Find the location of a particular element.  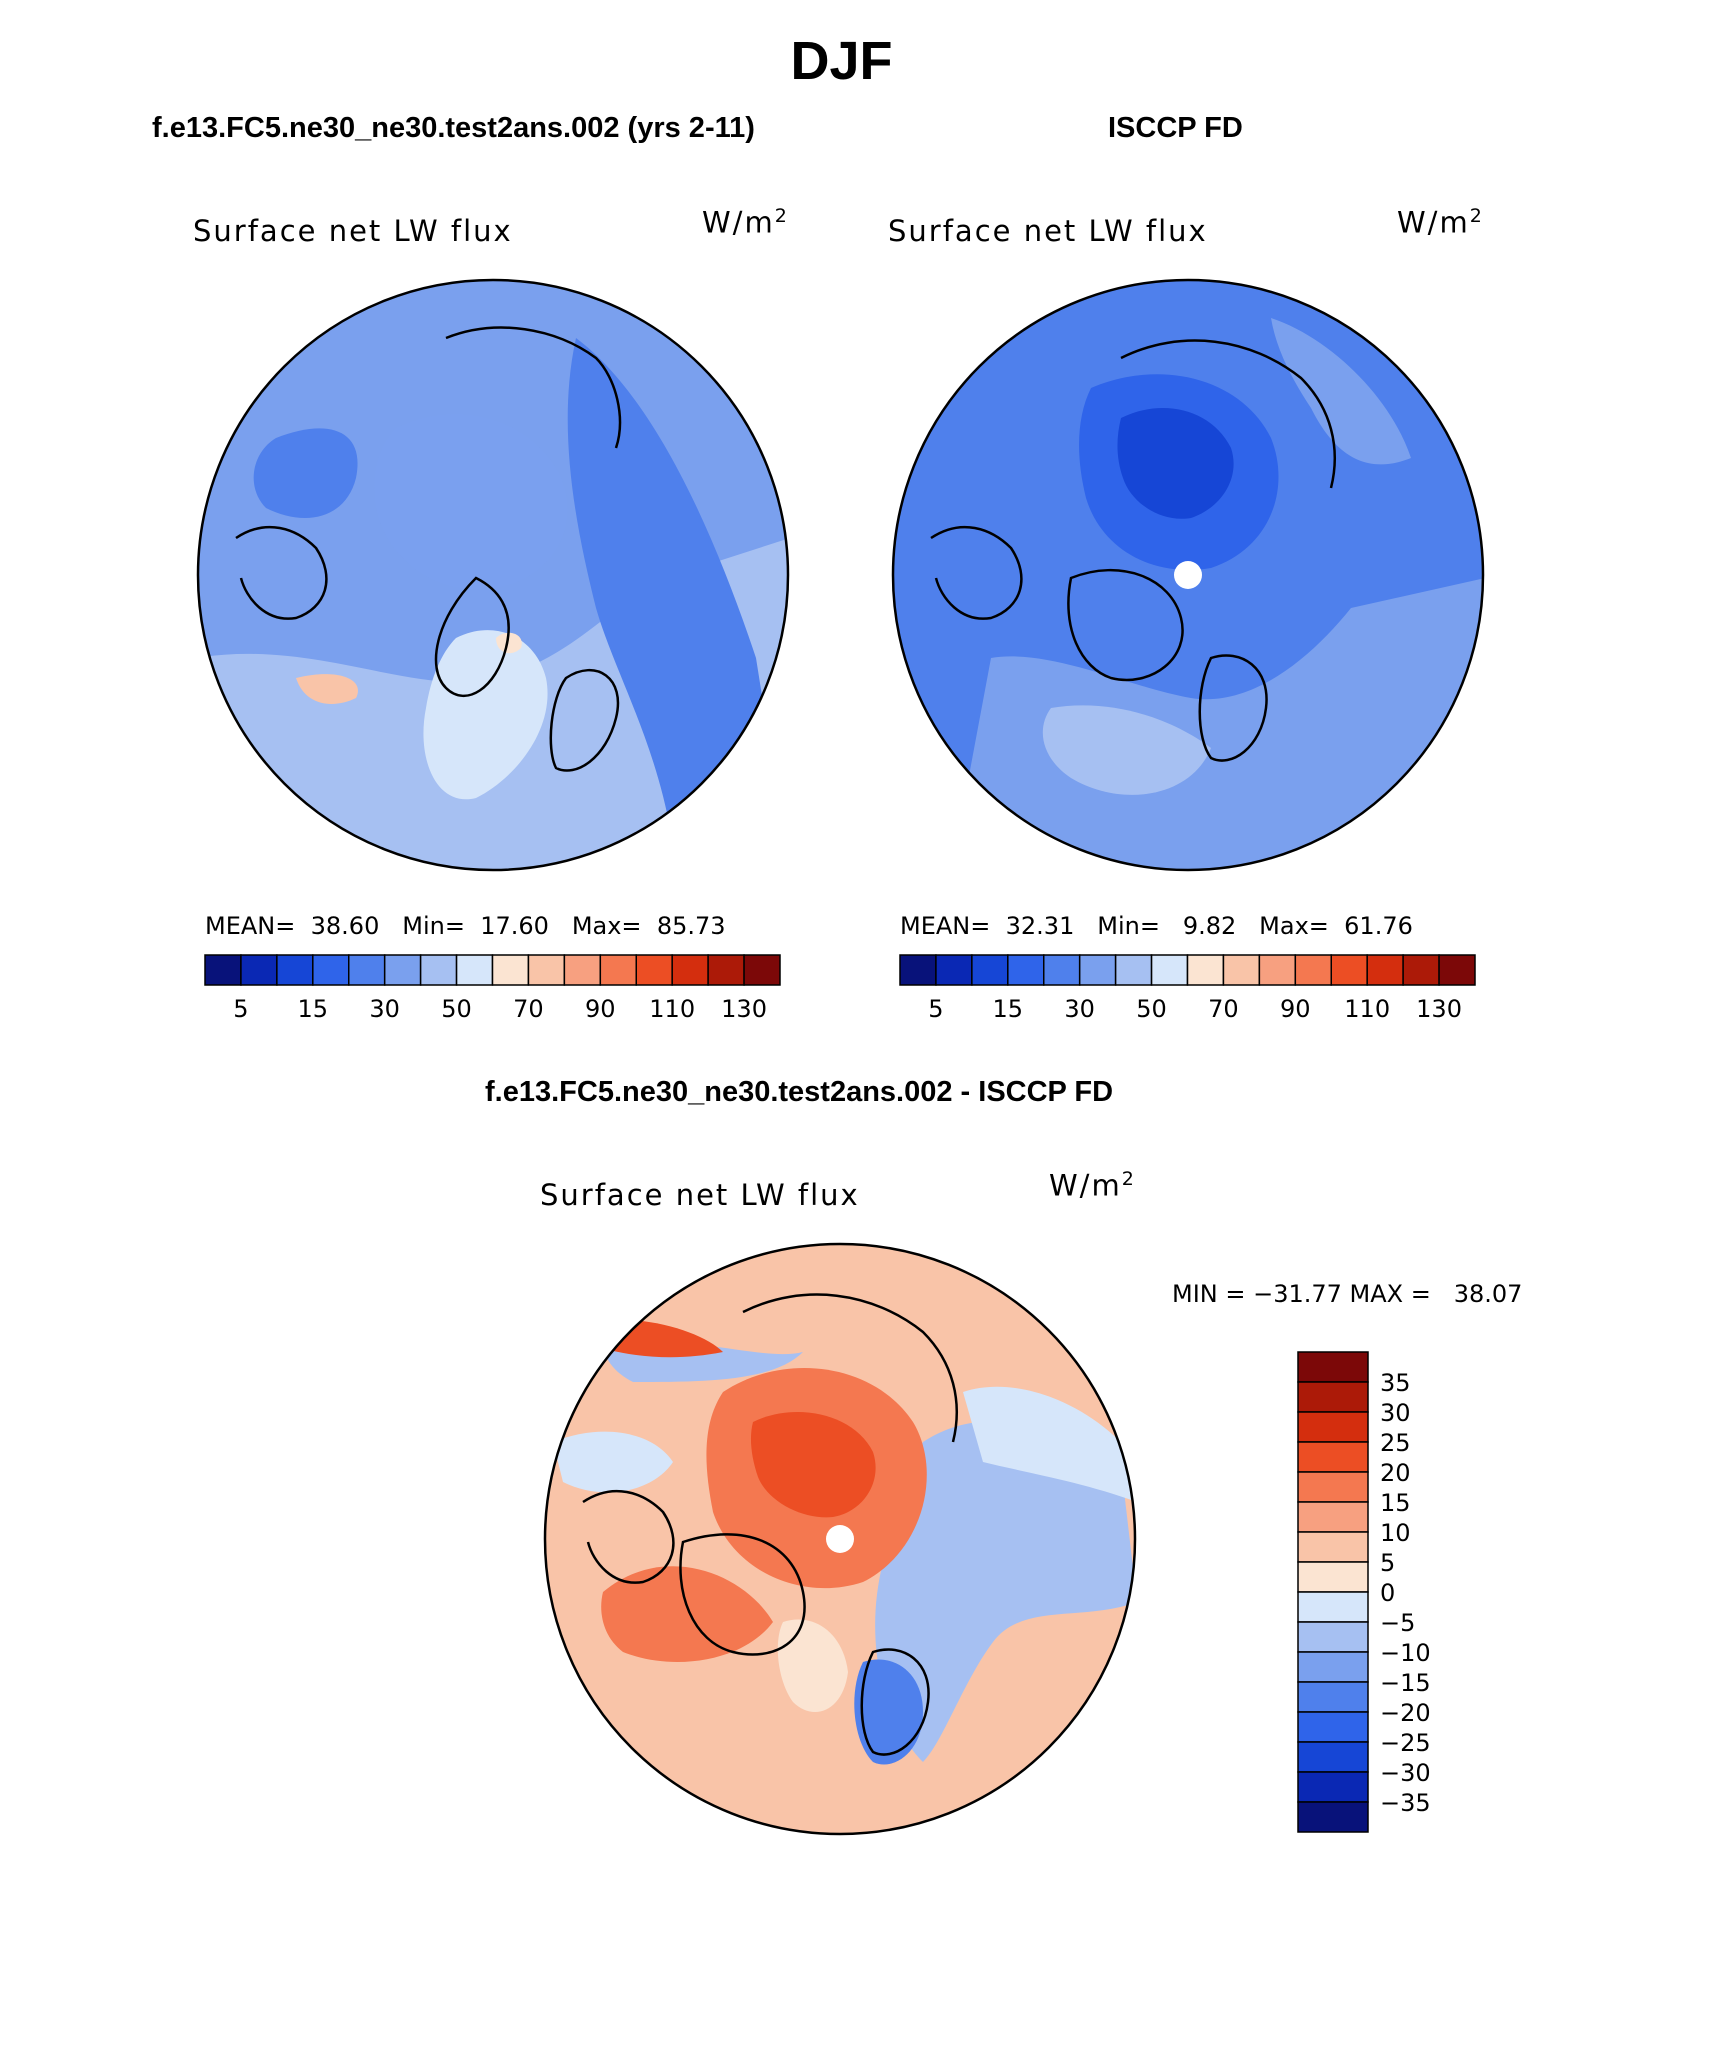

map3-field-blue-scand is located at coordinates (888, 1712).